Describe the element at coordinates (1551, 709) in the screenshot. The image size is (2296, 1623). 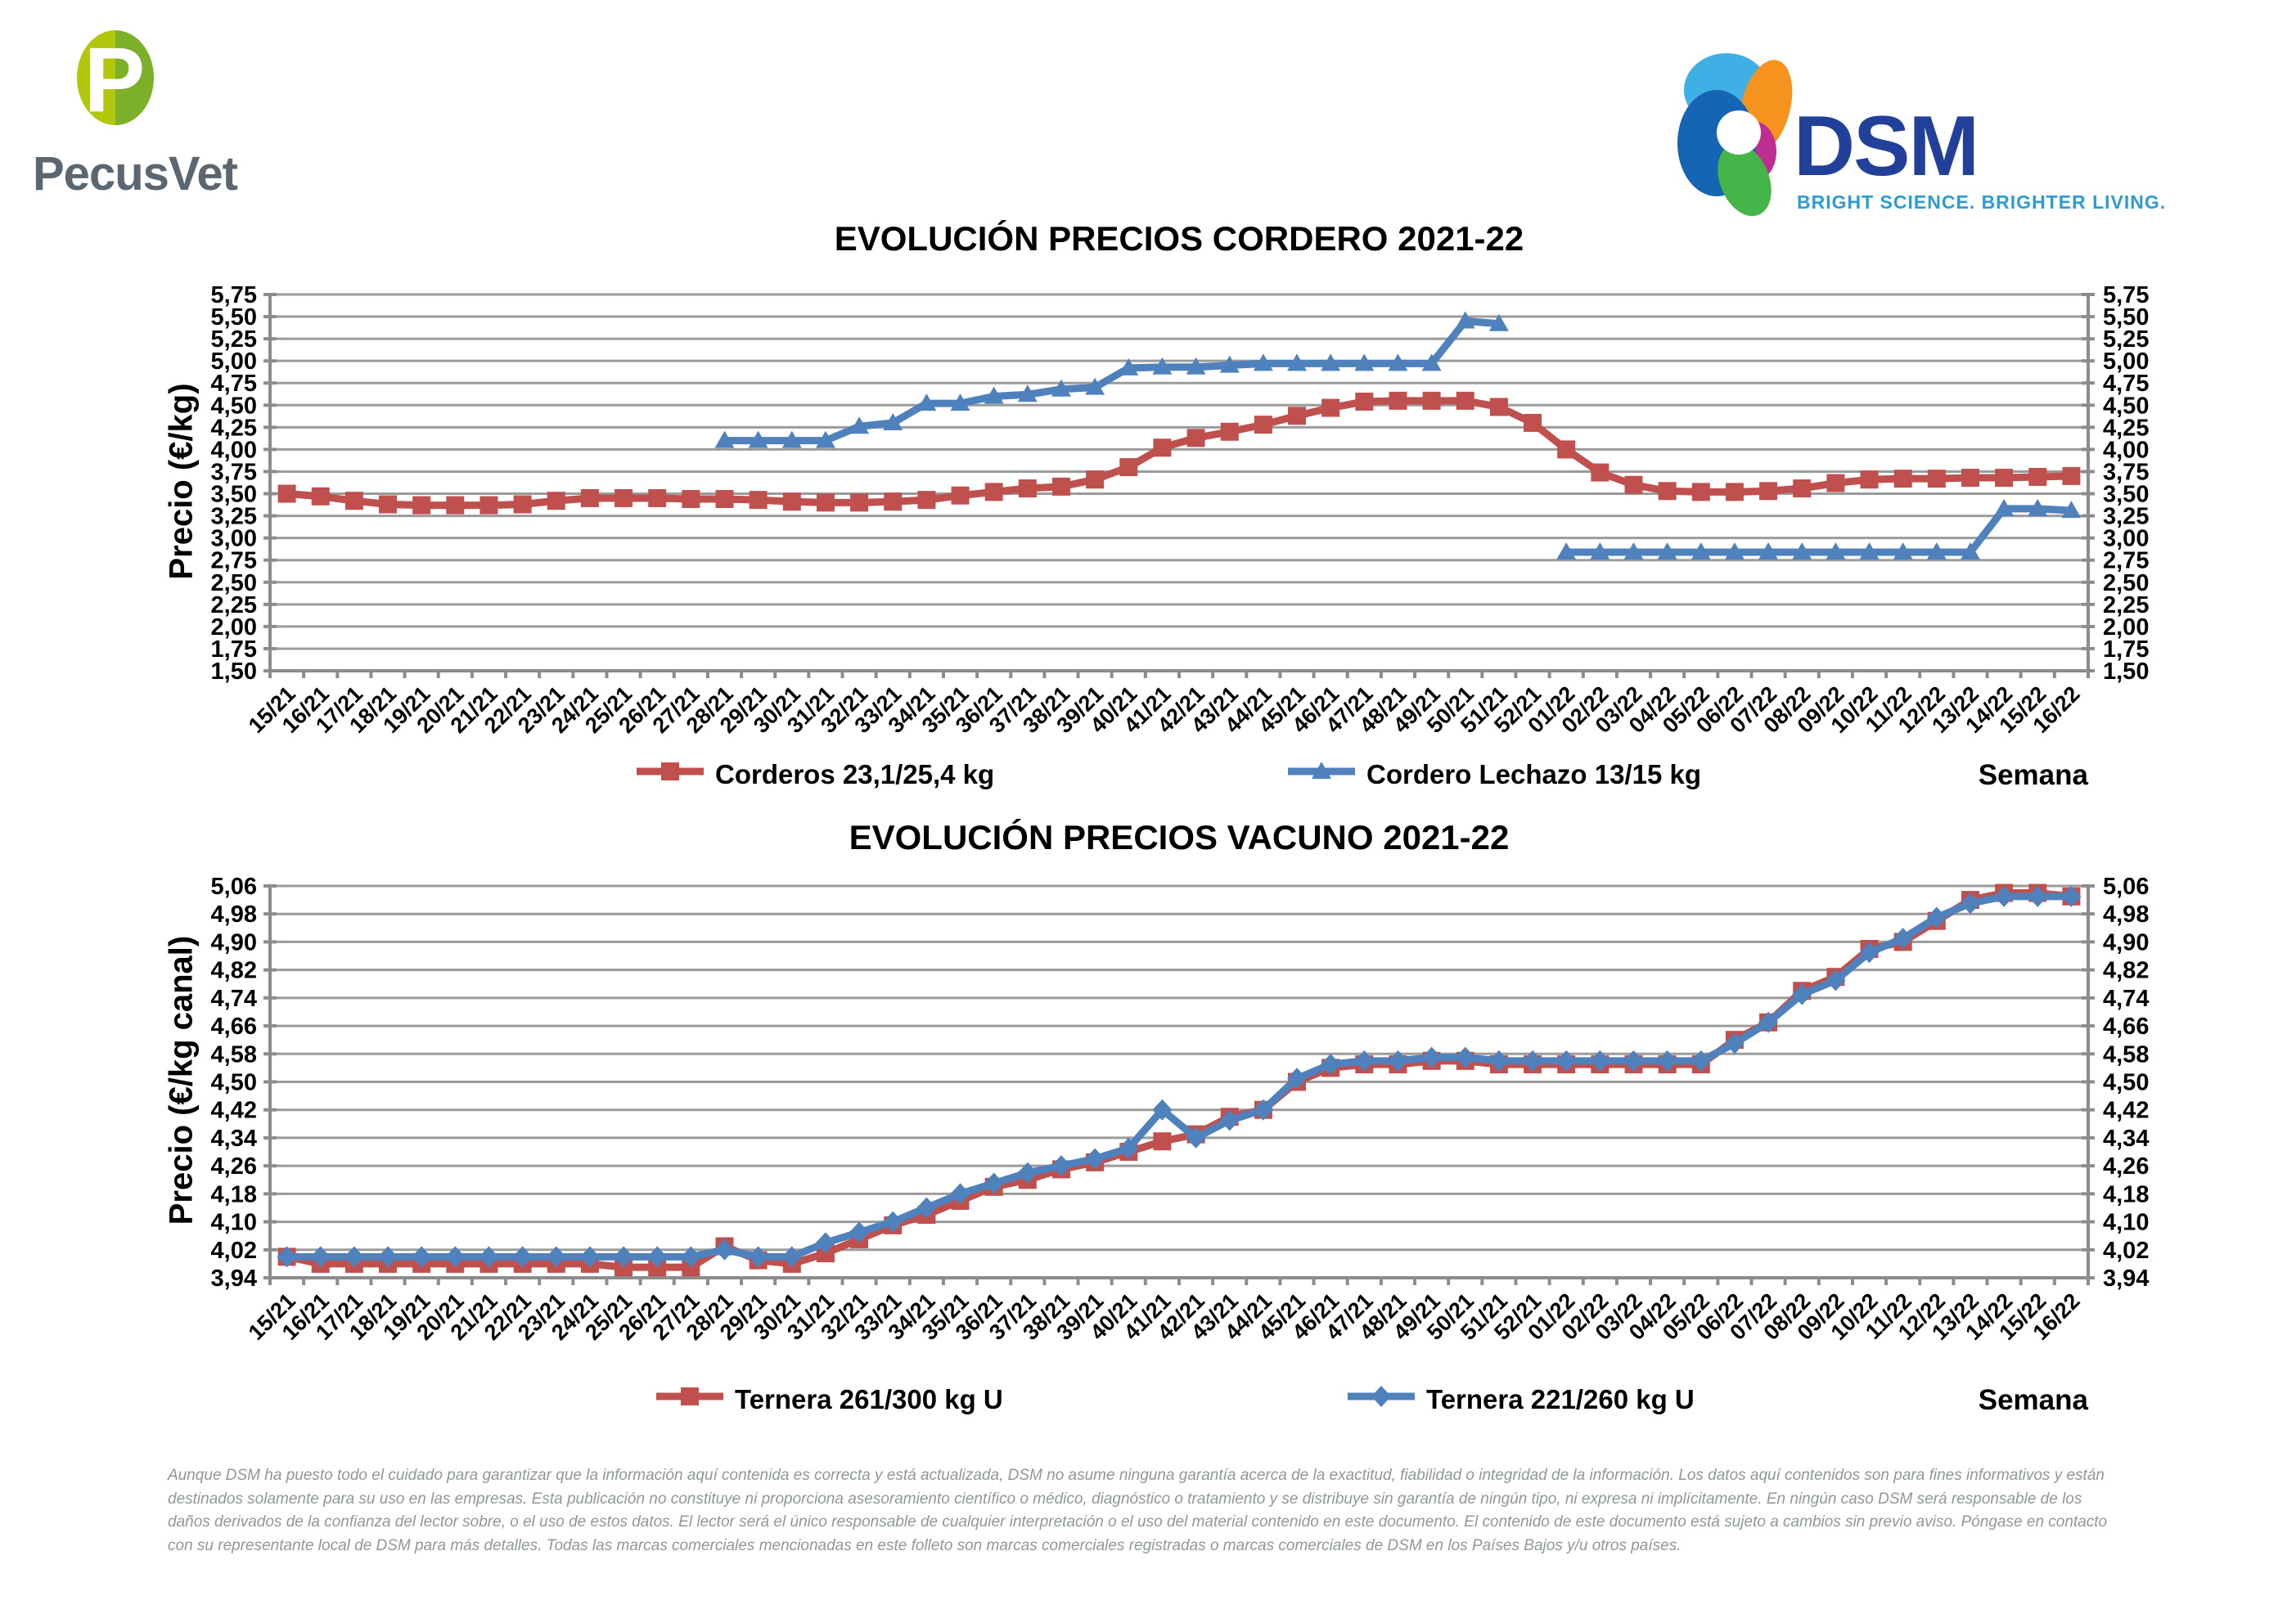
I see `x-tick-label: 01/22` at that location.